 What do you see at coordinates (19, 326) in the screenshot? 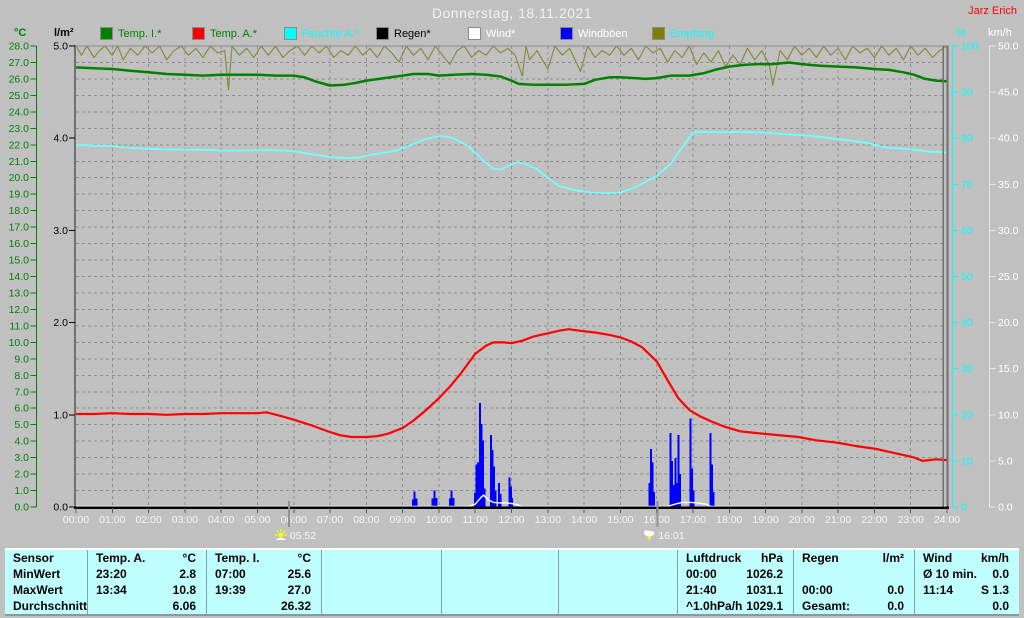
I see `axis-temp-tick-label: 11.0` at bounding box center [19, 326].